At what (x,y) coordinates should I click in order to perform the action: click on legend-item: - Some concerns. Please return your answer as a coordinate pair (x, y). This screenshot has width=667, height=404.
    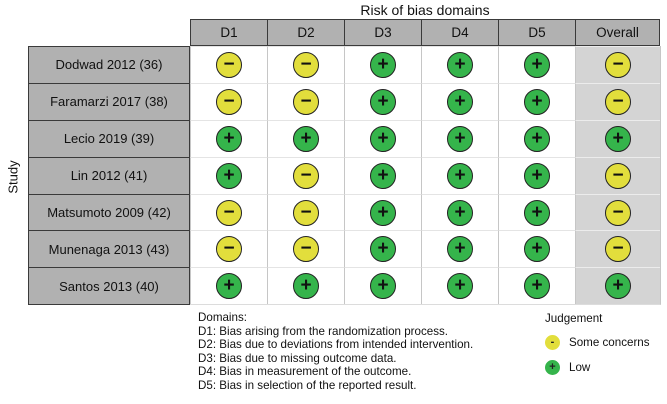
    Looking at the image, I should click on (597, 342).